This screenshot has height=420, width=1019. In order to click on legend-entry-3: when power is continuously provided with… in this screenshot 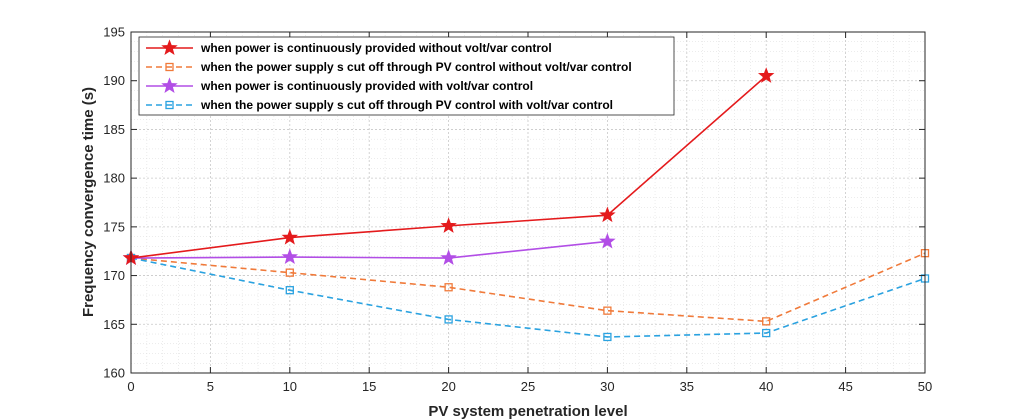, I will do `click(339, 85)`.